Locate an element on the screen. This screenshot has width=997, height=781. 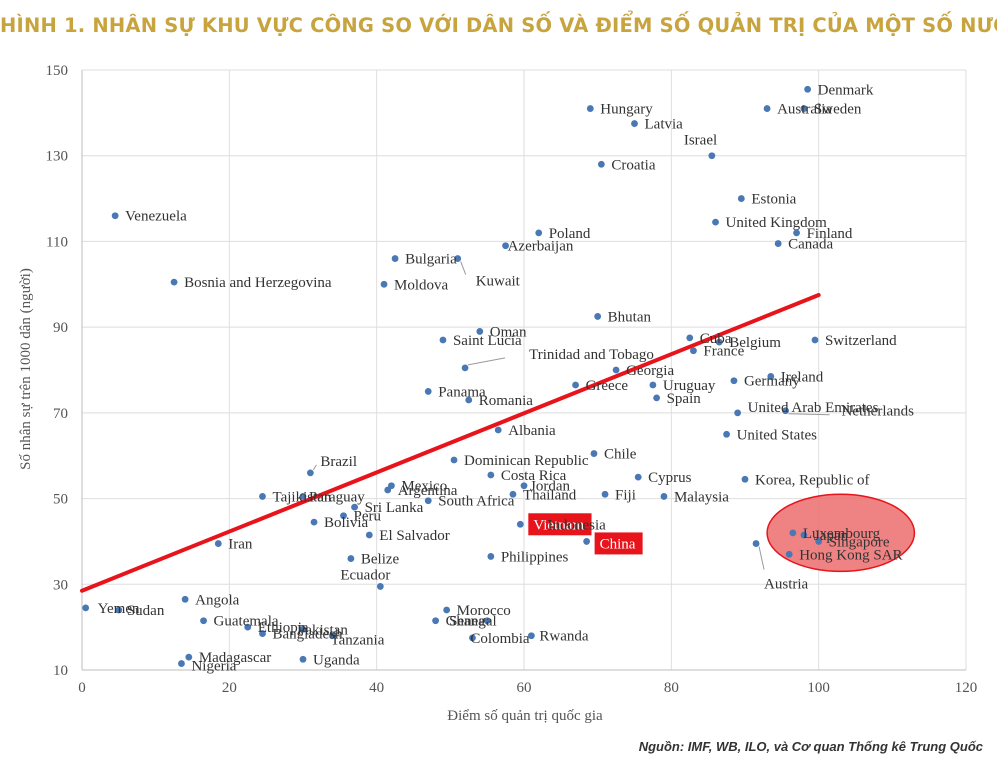
label-singapore: Singapore is located at coordinates (859, 542).